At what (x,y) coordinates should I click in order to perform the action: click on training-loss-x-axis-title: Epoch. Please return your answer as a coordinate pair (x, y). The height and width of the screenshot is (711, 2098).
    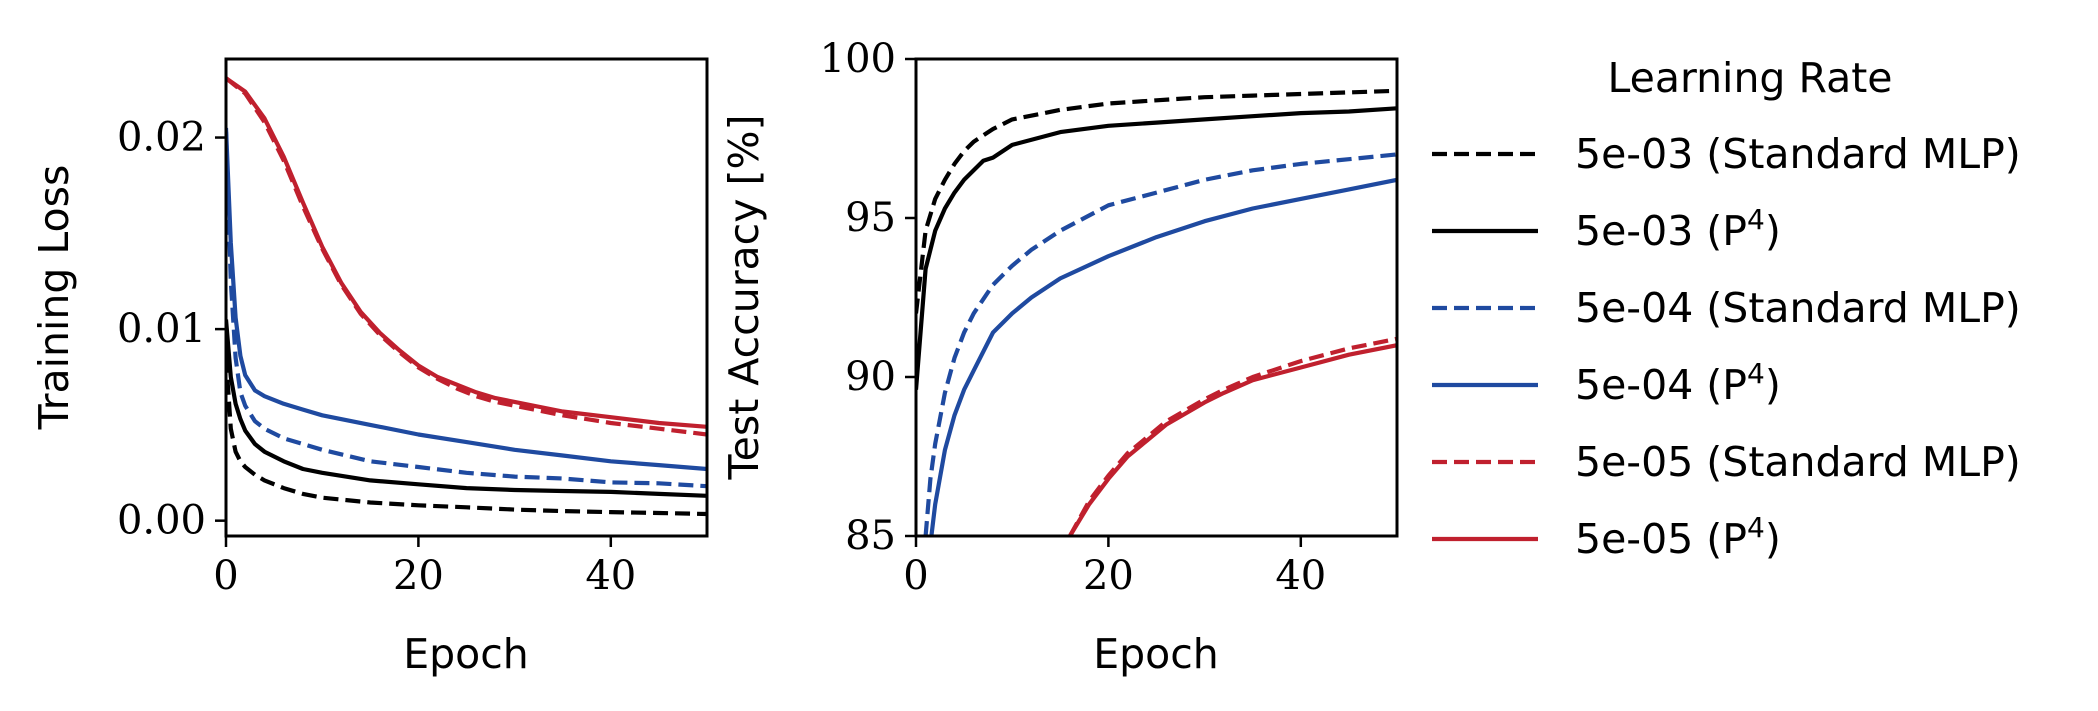
    Looking at the image, I should click on (466, 654).